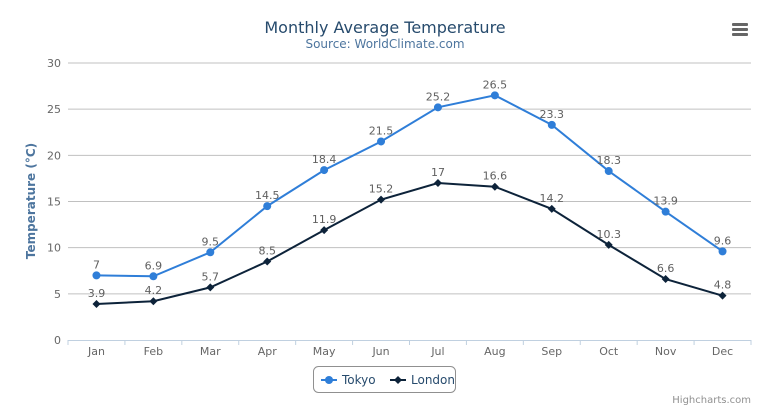 This screenshot has width=769, height=416. What do you see at coordinates (54, 155) in the screenshot?
I see `y-tick-label: 20` at bounding box center [54, 155].